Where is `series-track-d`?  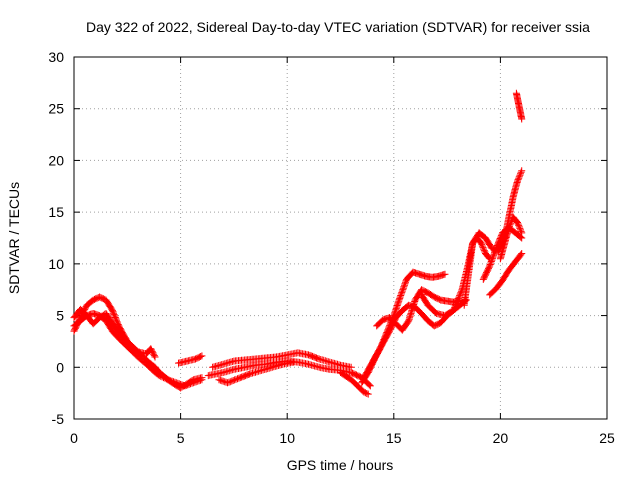
series-track-d is located at coordinates (190, 359).